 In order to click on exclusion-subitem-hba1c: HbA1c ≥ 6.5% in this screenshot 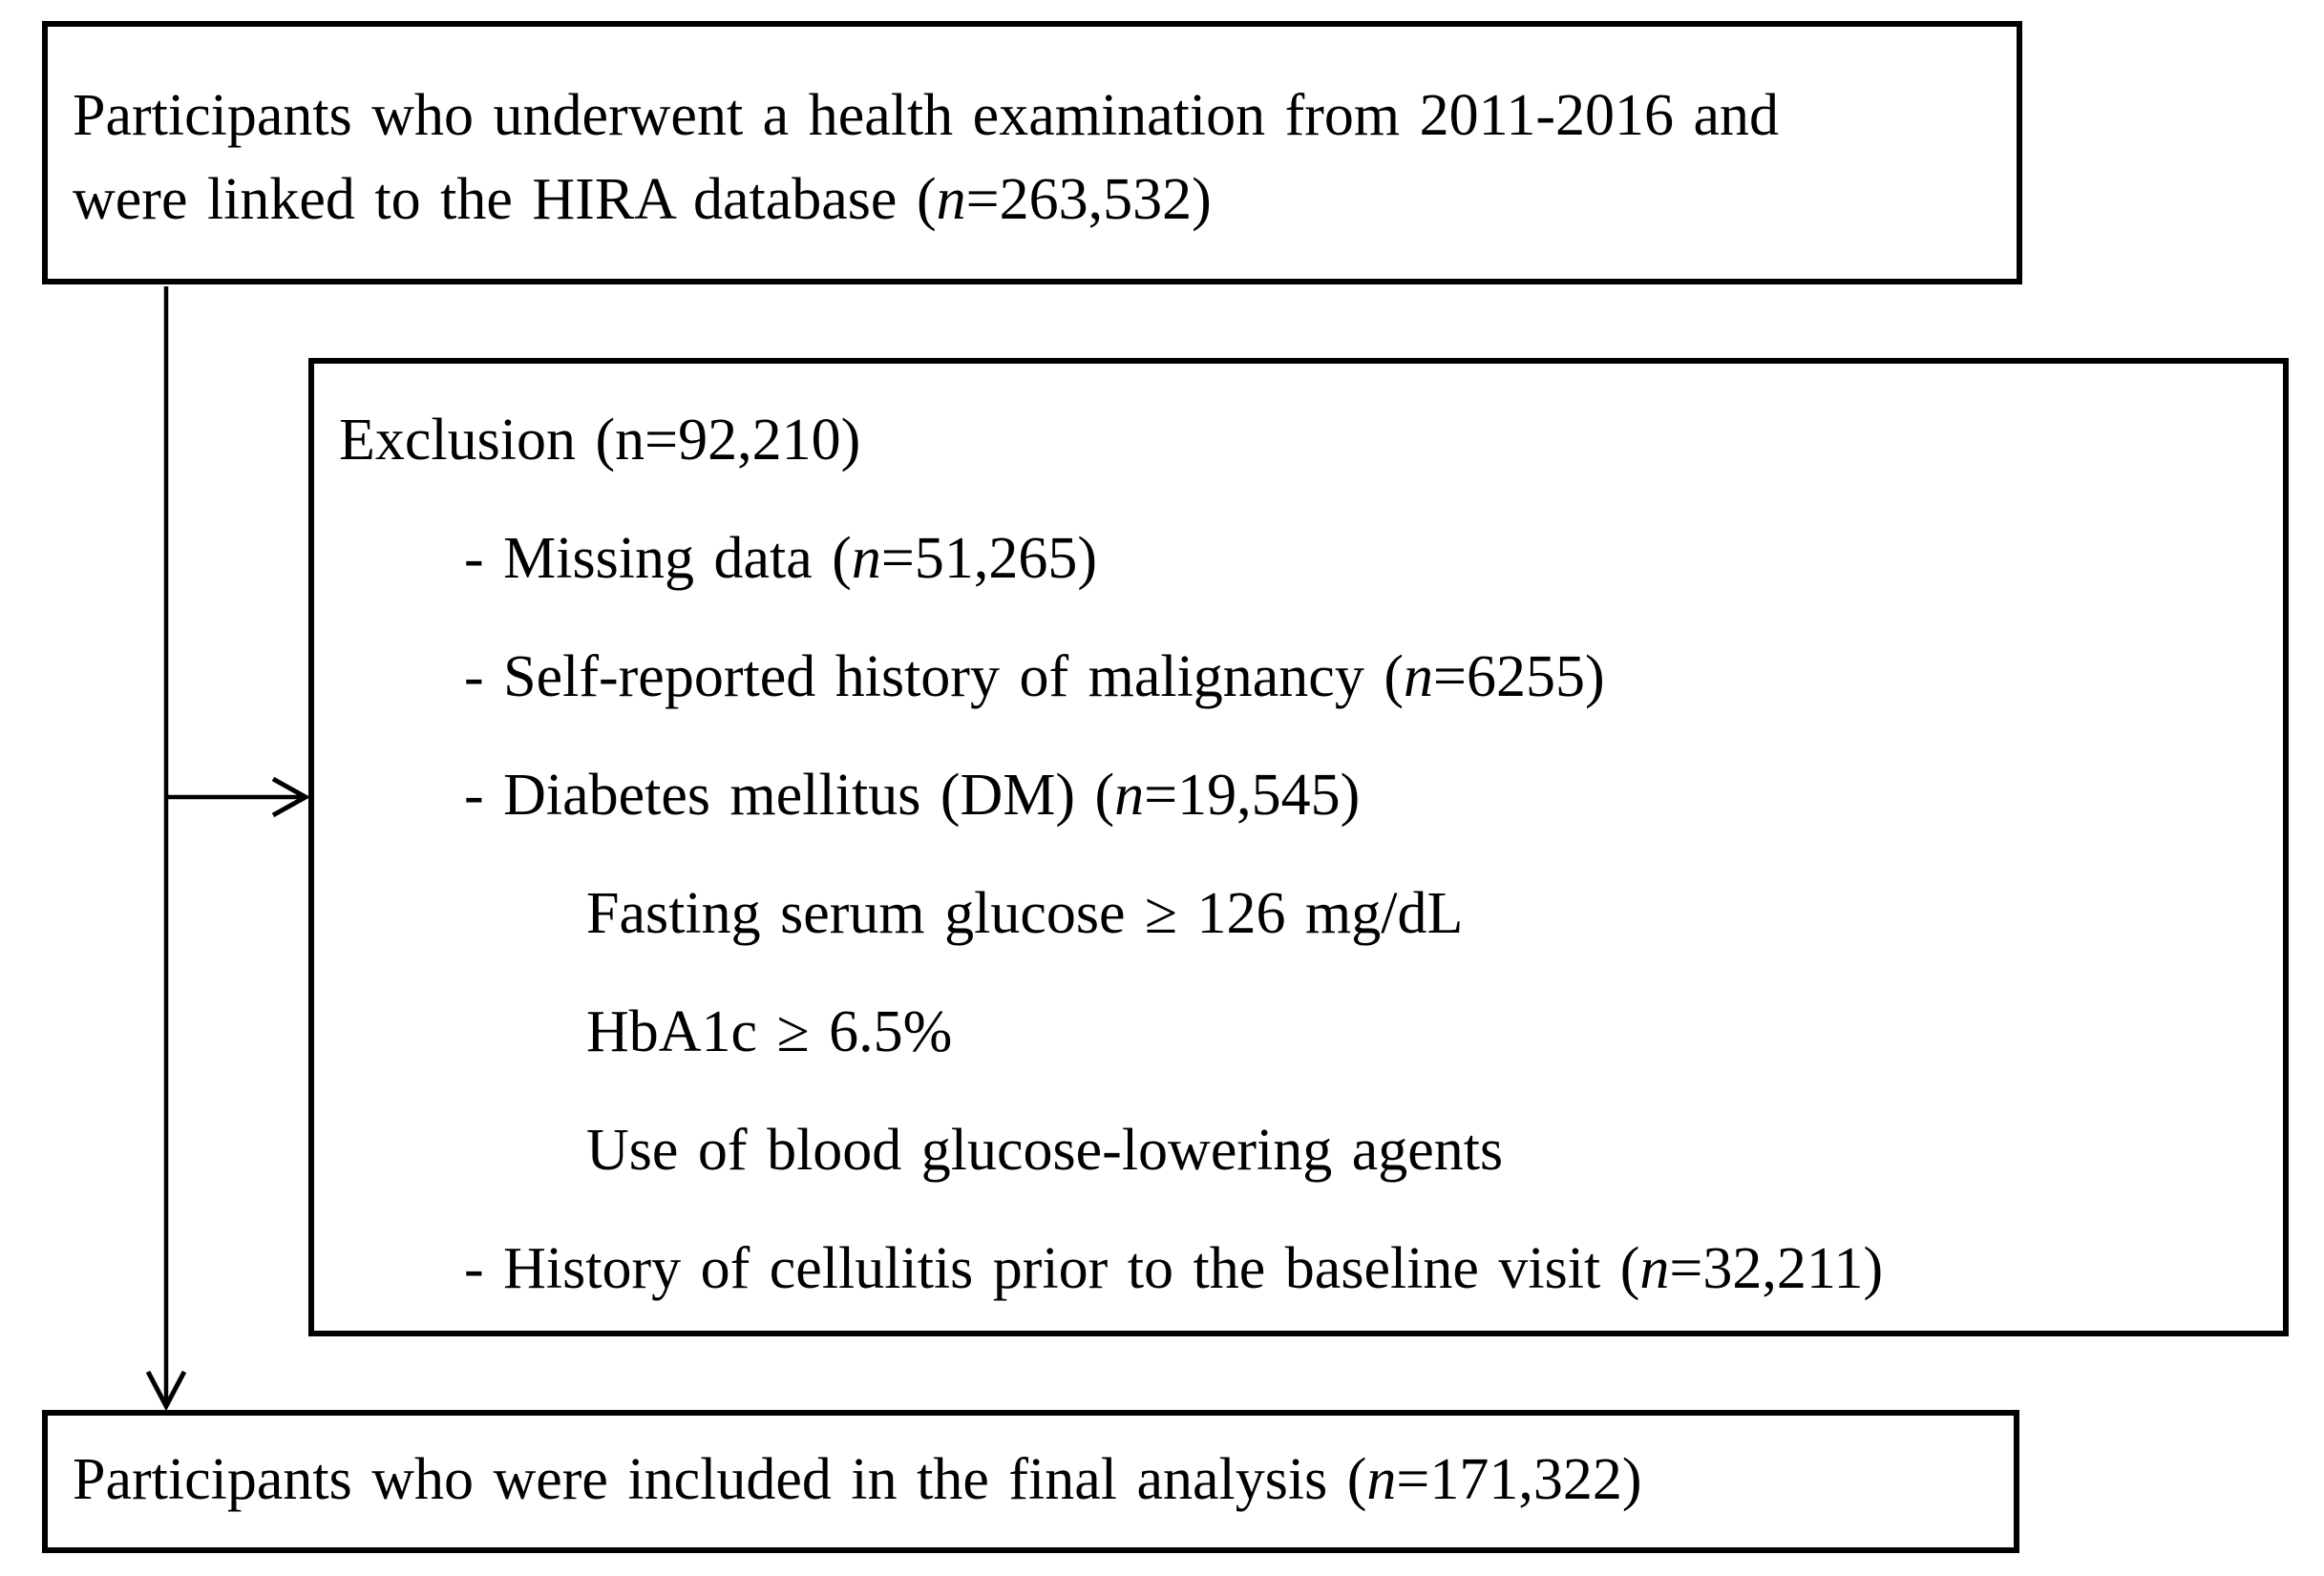, I will do `click(769, 1031)`.